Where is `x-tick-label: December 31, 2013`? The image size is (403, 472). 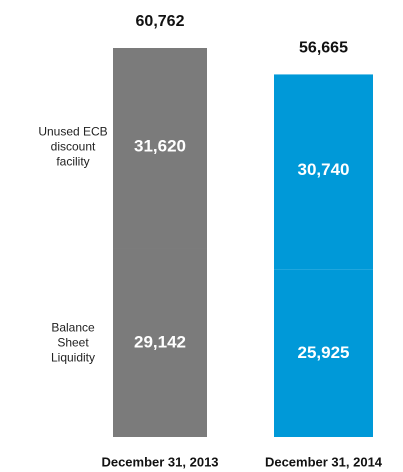
x-tick-label: December 31, 2013 is located at coordinates (159, 461).